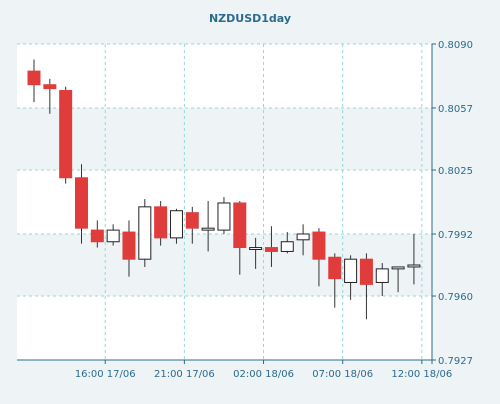  I want to click on x-tick-label: 07:00 18/06, so click(342, 374).